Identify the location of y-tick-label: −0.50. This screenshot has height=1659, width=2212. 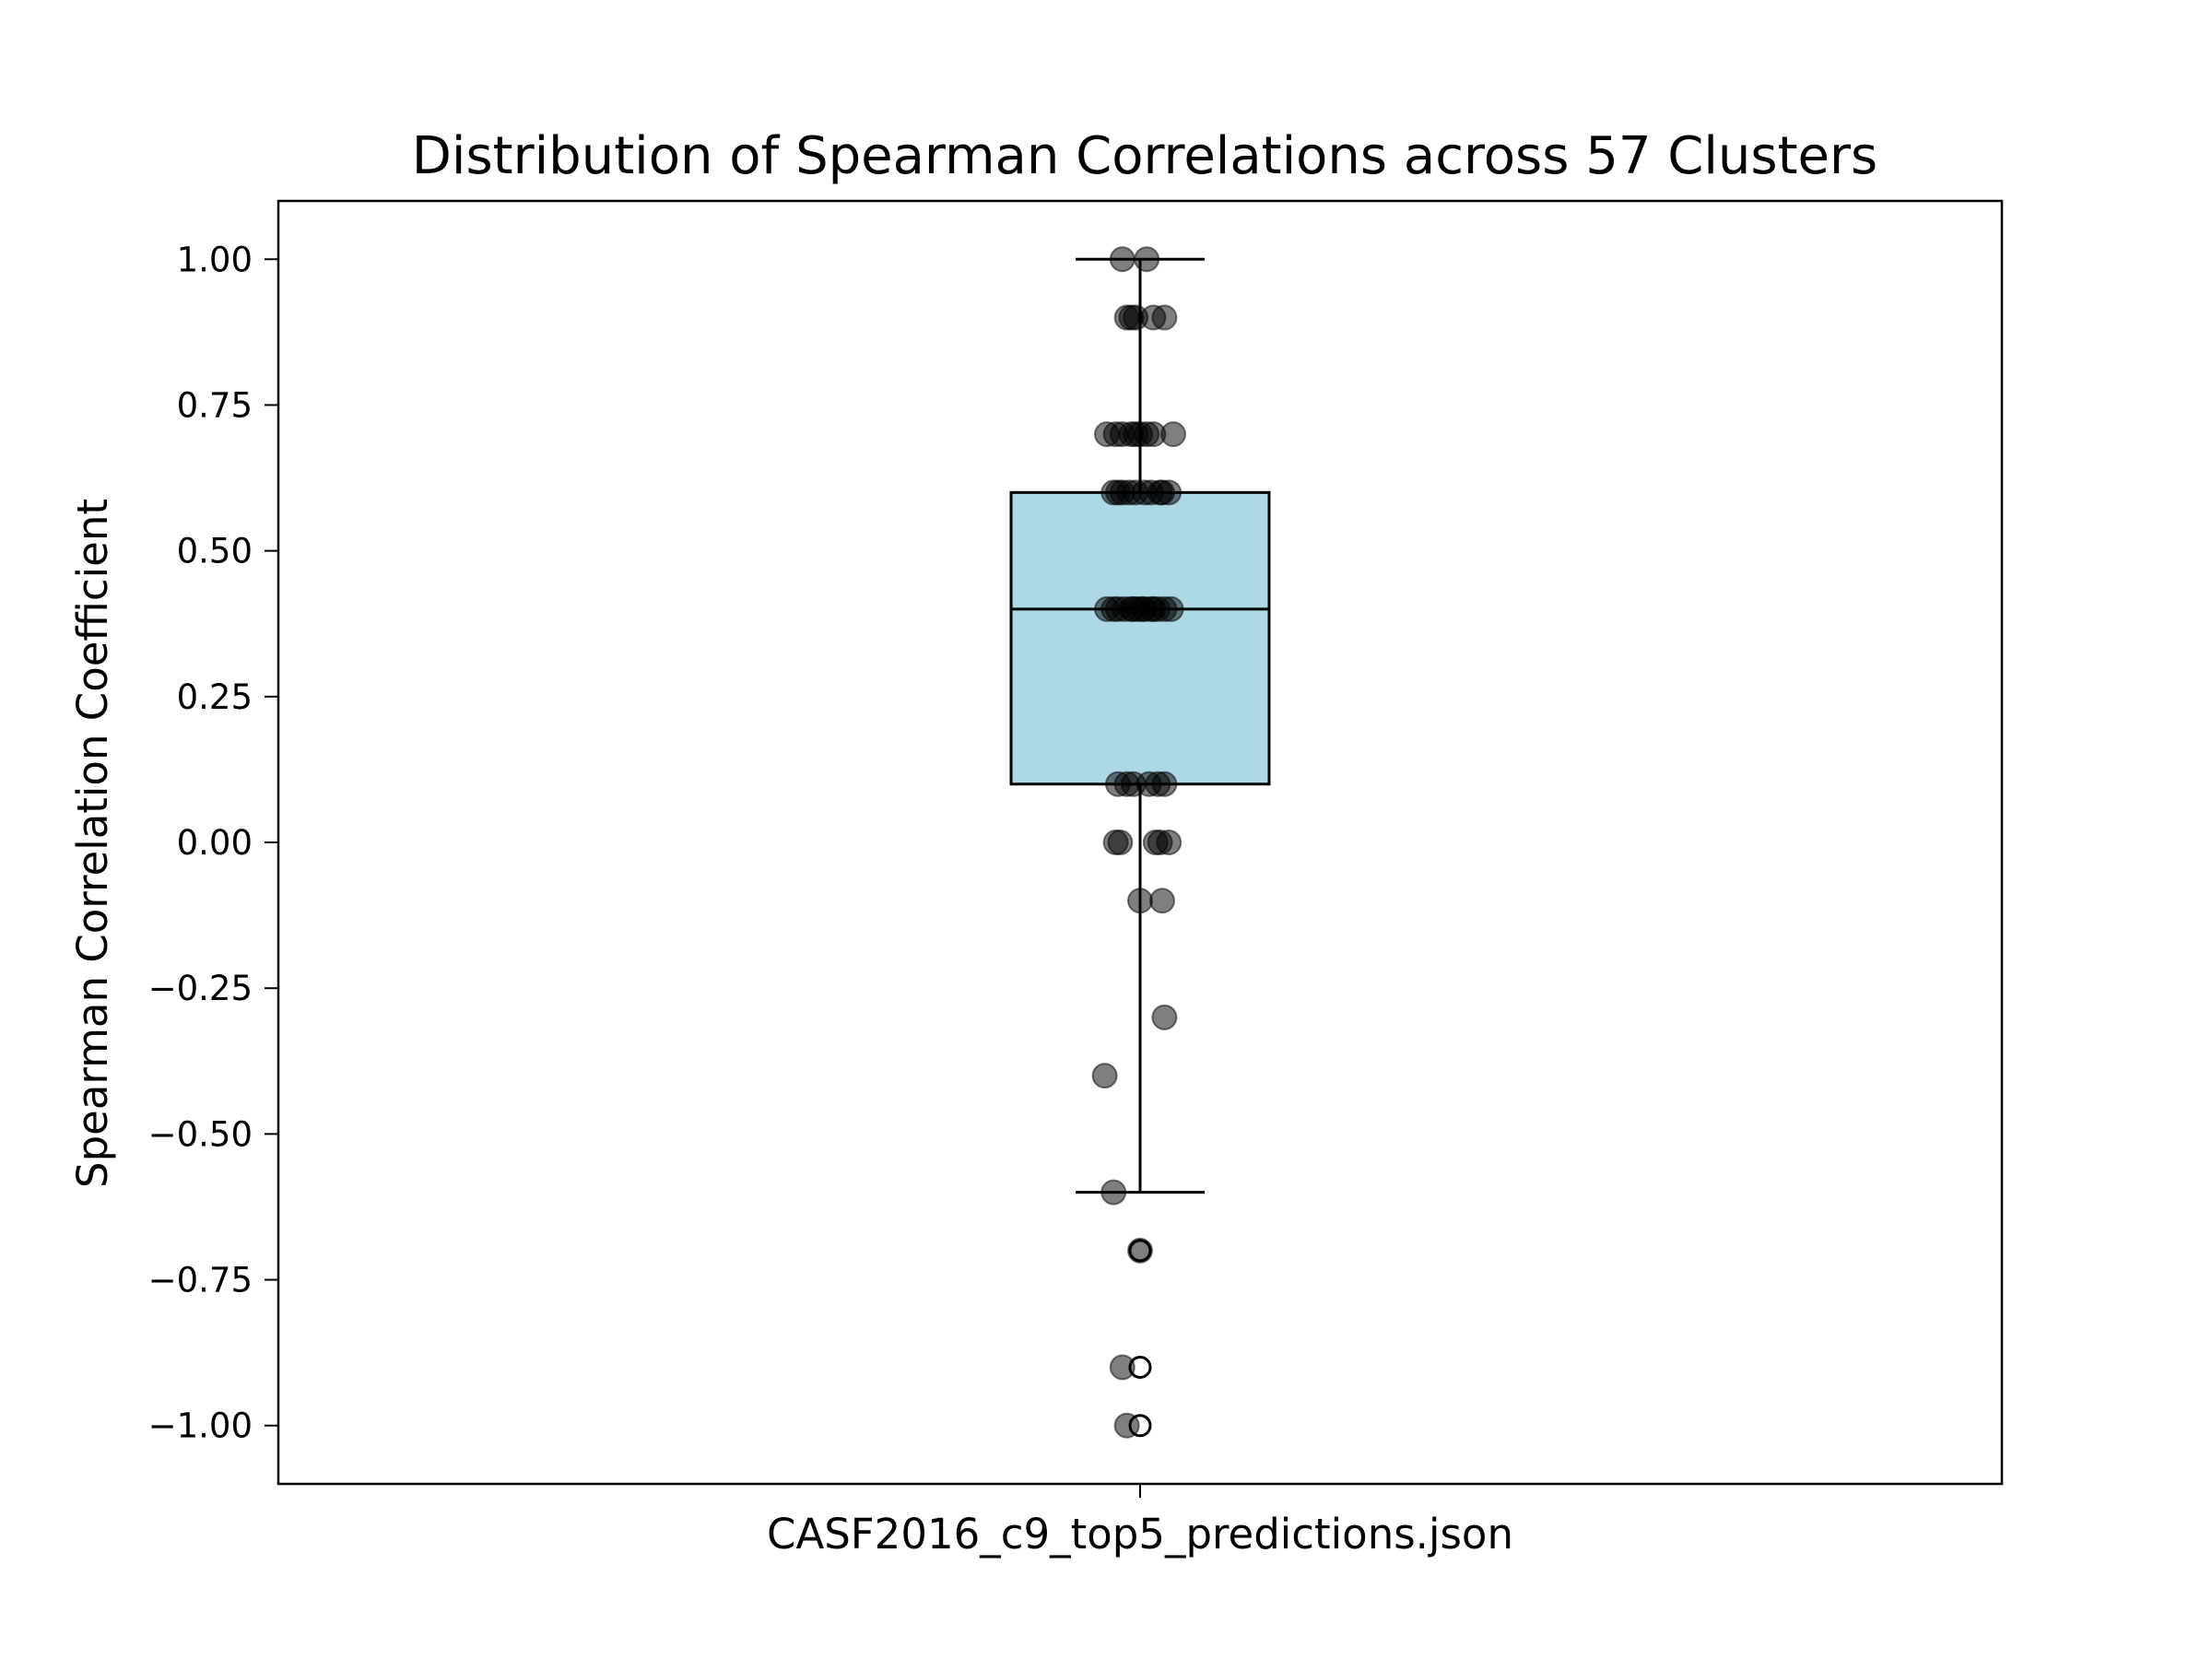
(200, 1134).